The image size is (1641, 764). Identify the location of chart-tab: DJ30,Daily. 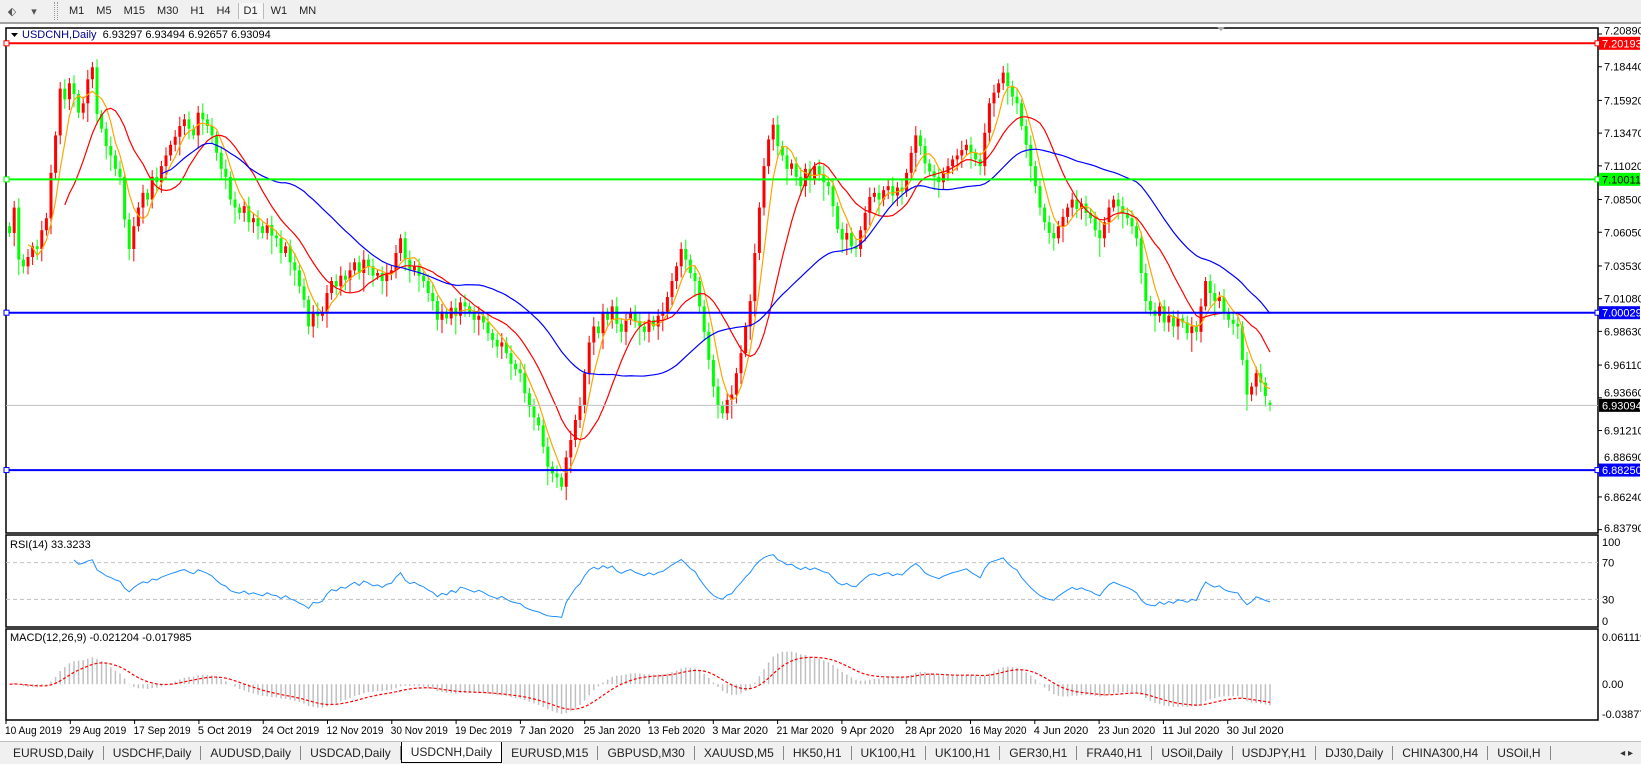
(1355, 753).